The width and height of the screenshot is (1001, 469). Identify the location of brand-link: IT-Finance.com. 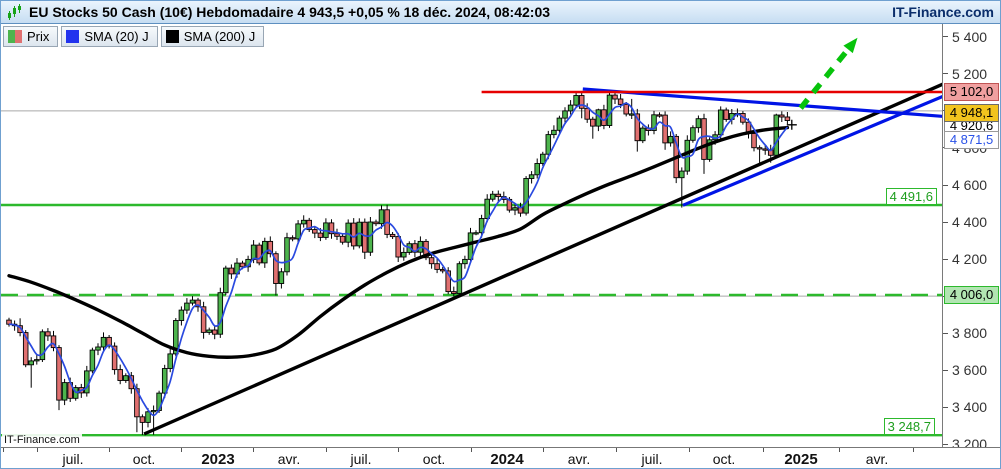
(943, 12).